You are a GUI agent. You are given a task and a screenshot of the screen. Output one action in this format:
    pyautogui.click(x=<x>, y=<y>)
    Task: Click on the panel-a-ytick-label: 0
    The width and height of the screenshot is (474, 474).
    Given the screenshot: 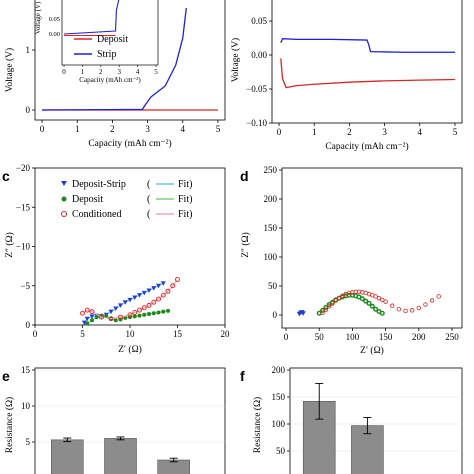 What is the action you would take?
    pyautogui.click(x=28, y=110)
    